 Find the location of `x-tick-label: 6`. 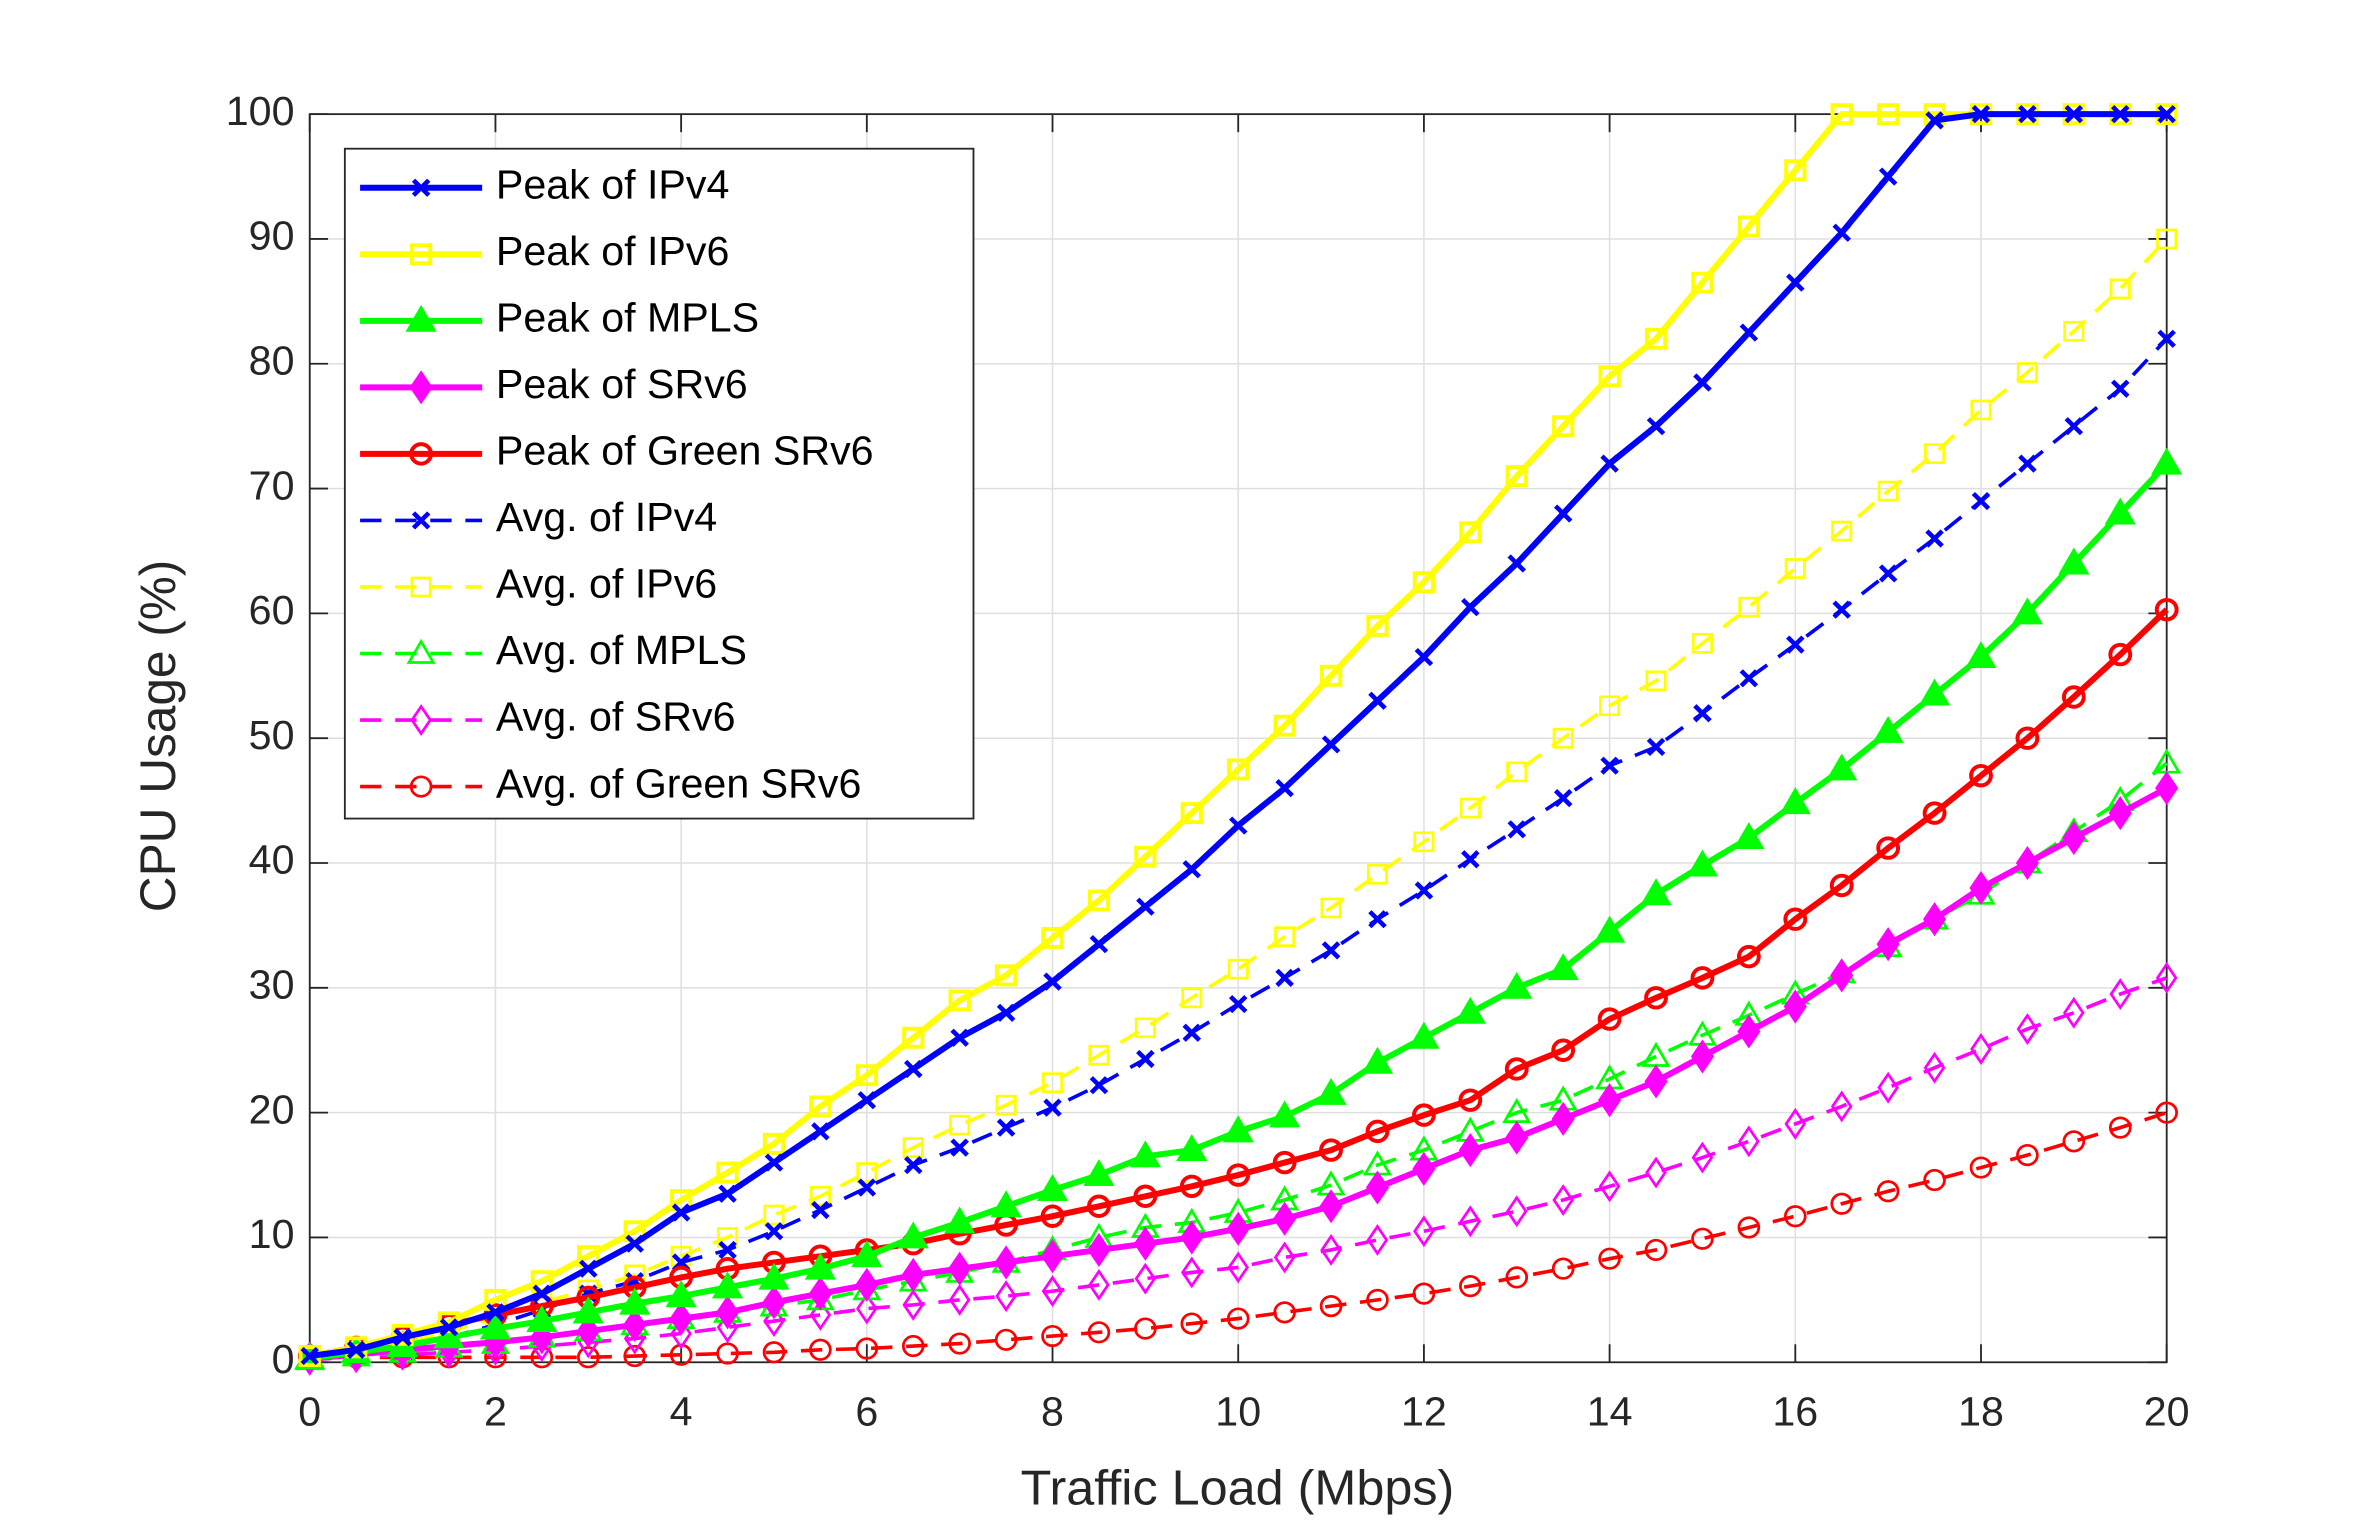

x-tick-label: 6 is located at coordinates (866, 1412).